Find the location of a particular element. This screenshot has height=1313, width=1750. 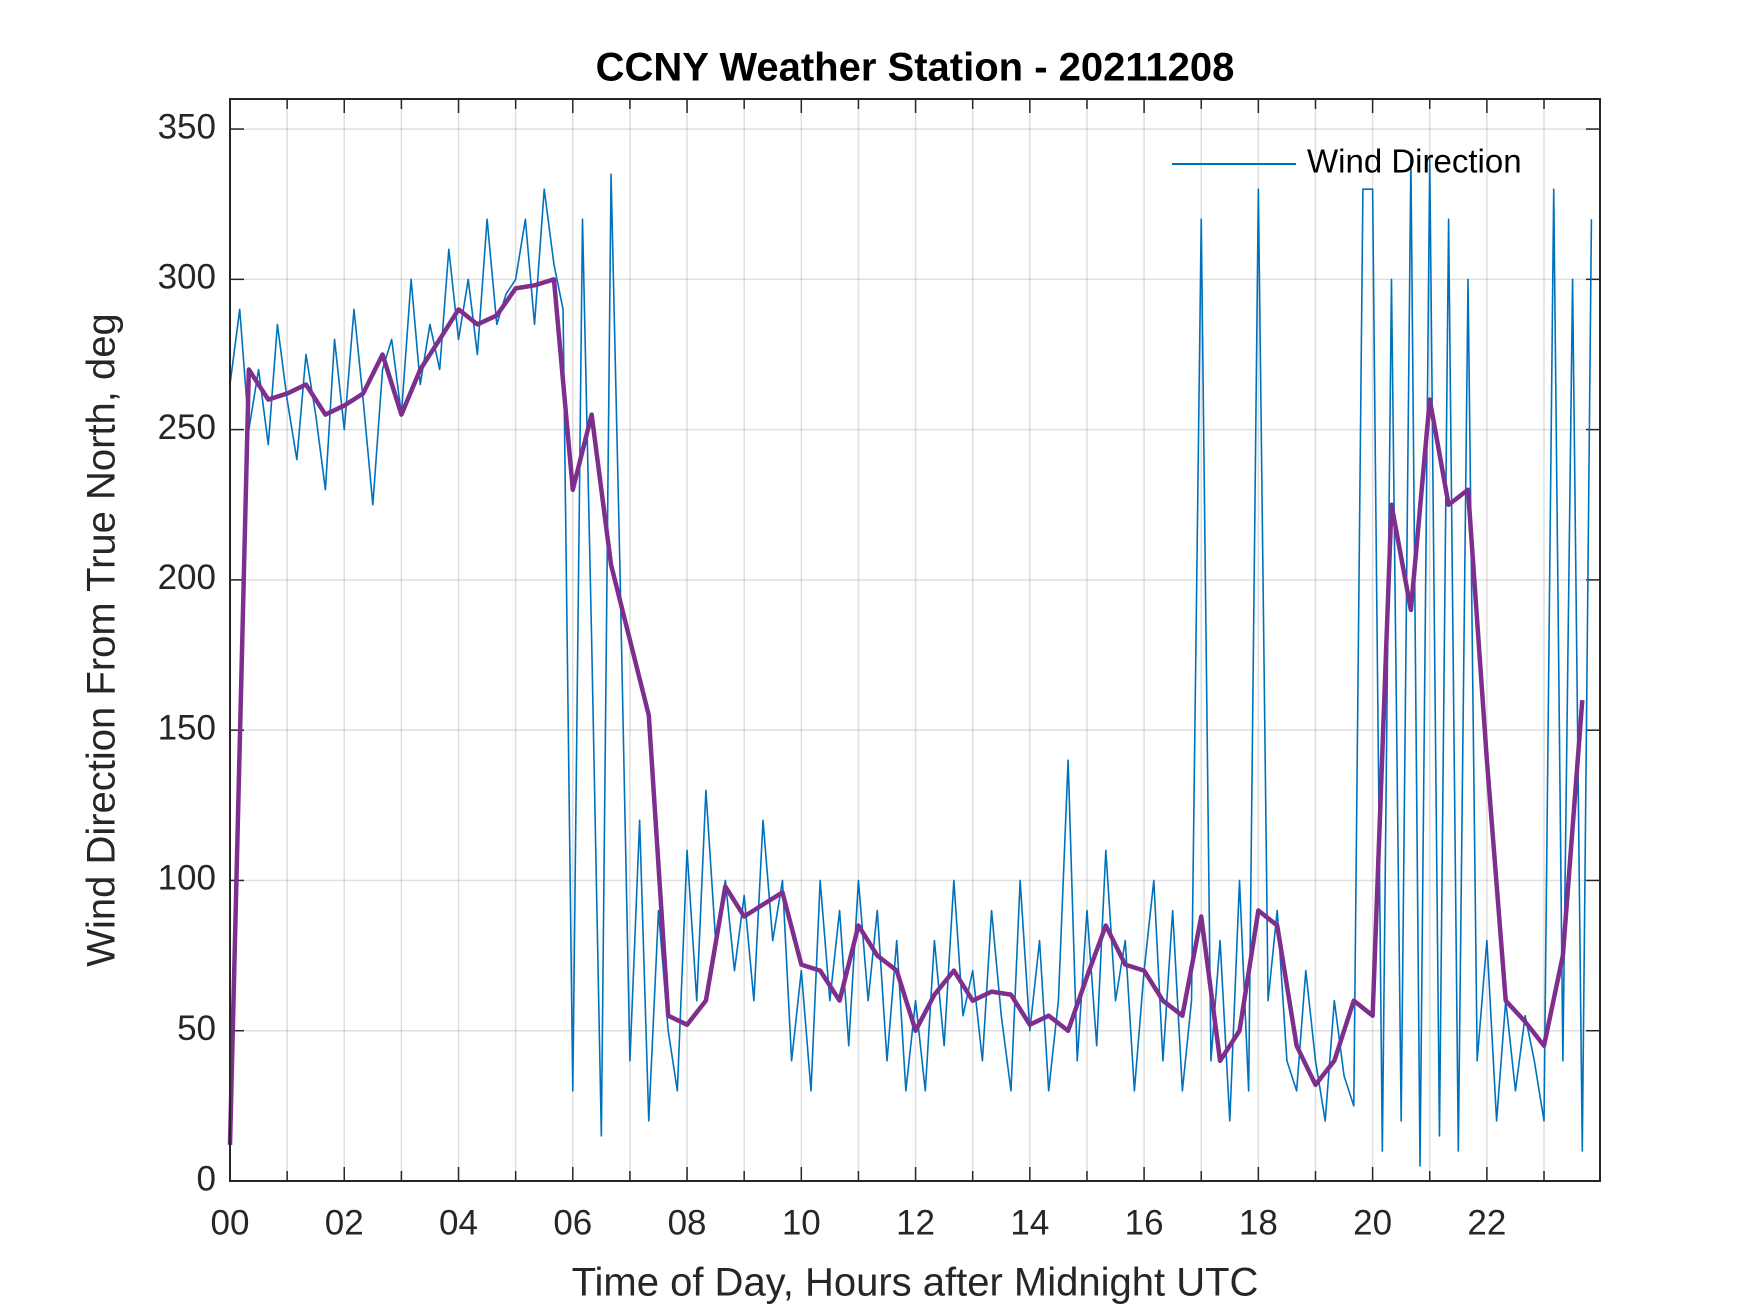

y-axis-label: Wind Direction From True North, deg is located at coordinates (102, 640).